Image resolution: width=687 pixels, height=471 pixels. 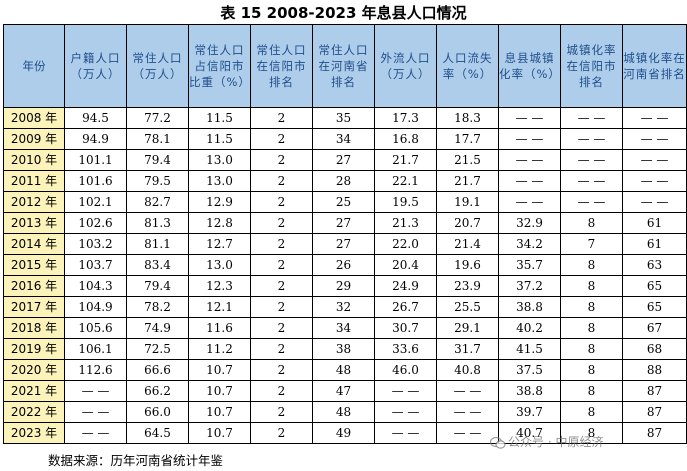 I want to click on header-urbanization-rate: 息县城镇化率（%）, so click(x=529, y=66).